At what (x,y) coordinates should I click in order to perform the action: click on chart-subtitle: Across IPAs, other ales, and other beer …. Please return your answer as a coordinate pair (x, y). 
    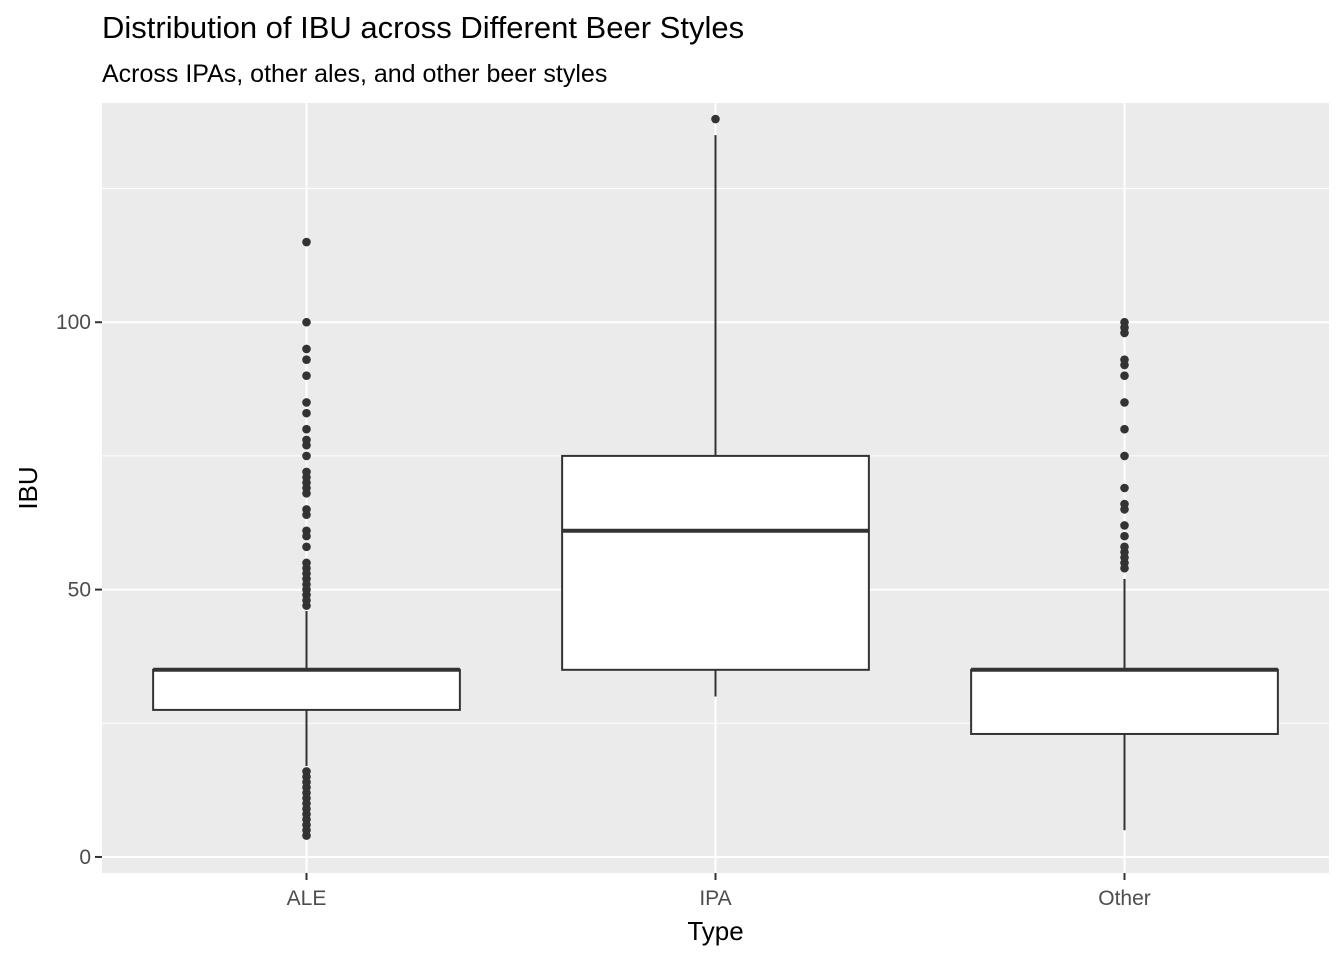
    Looking at the image, I should click on (355, 74).